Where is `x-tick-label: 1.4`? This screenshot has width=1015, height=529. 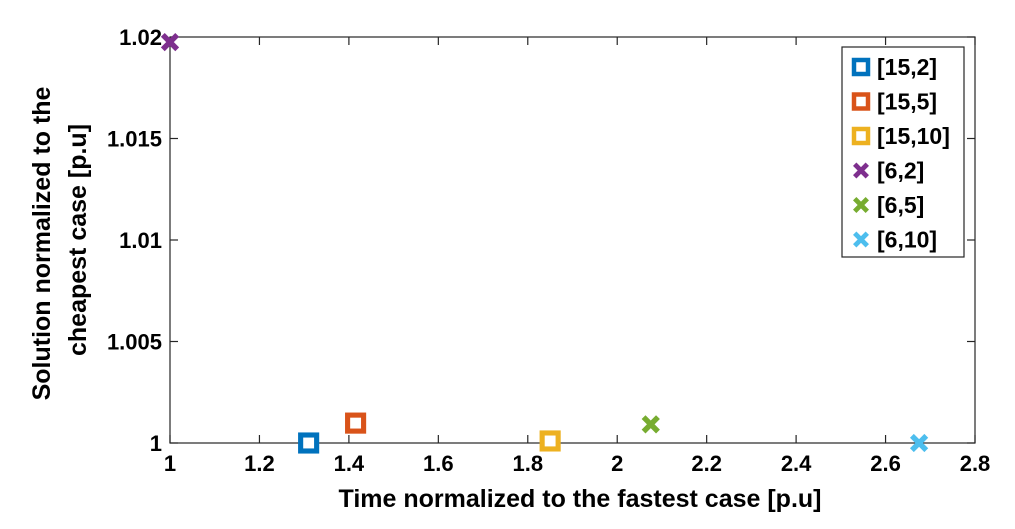 x-tick-label: 1.4 is located at coordinates (349, 463).